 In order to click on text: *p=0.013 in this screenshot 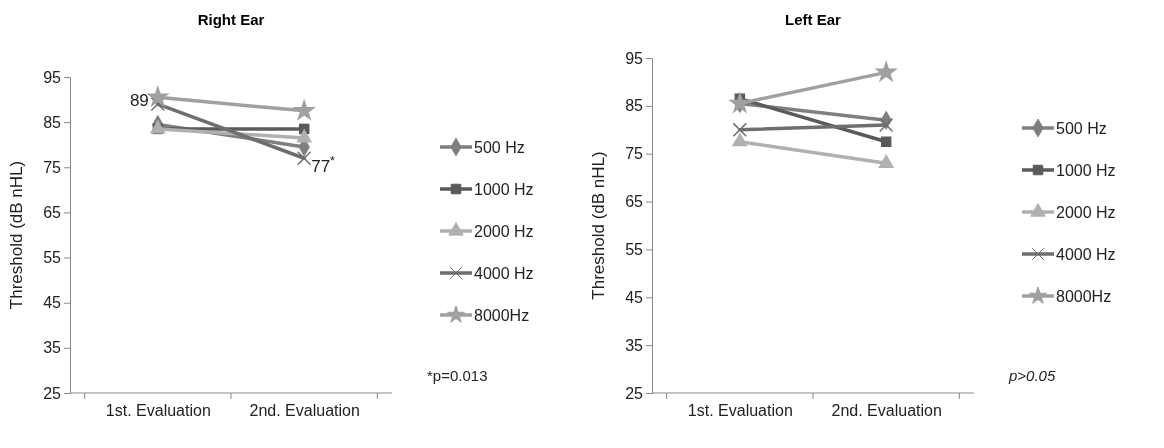, I will do `click(457, 375)`.